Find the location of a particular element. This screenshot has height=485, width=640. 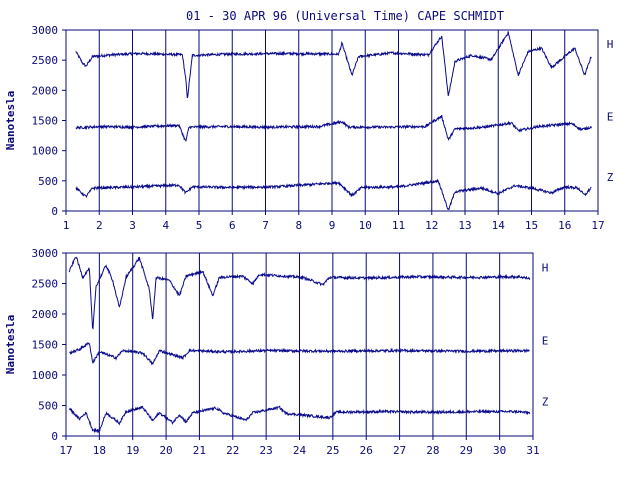

panel-top-xtick-label: 14 is located at coordinates (499, 225).